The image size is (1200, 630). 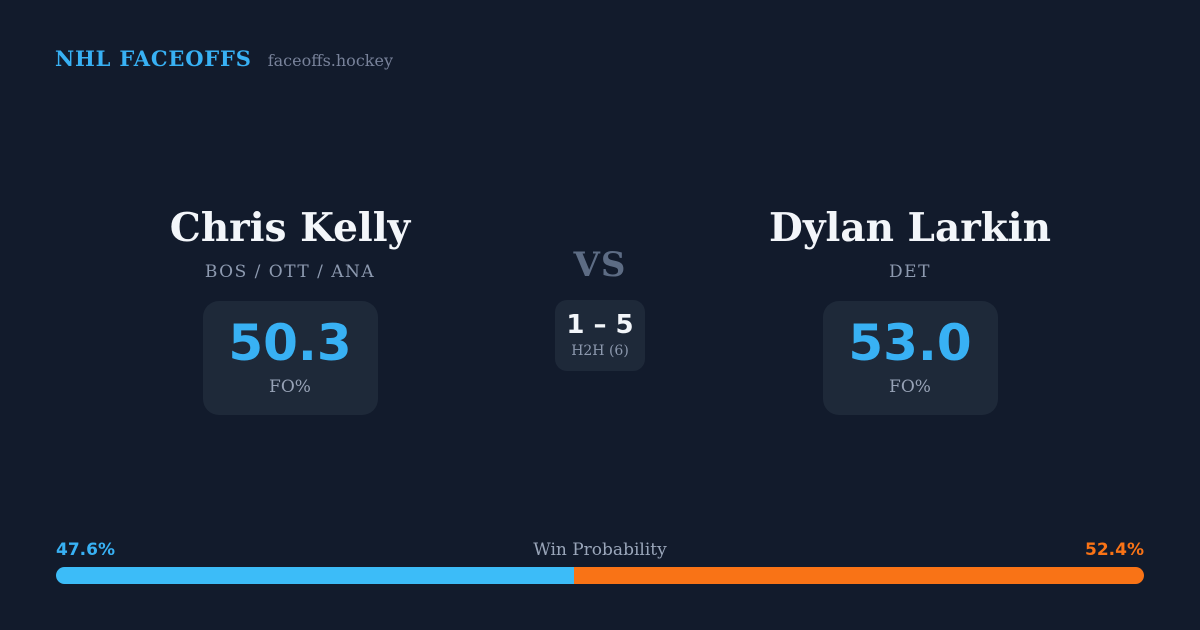 What do you see at coordinates (910, 387) in the screenshot?
I see `player-two-faceoff-label: FO%` at bounding box center [910, 387].